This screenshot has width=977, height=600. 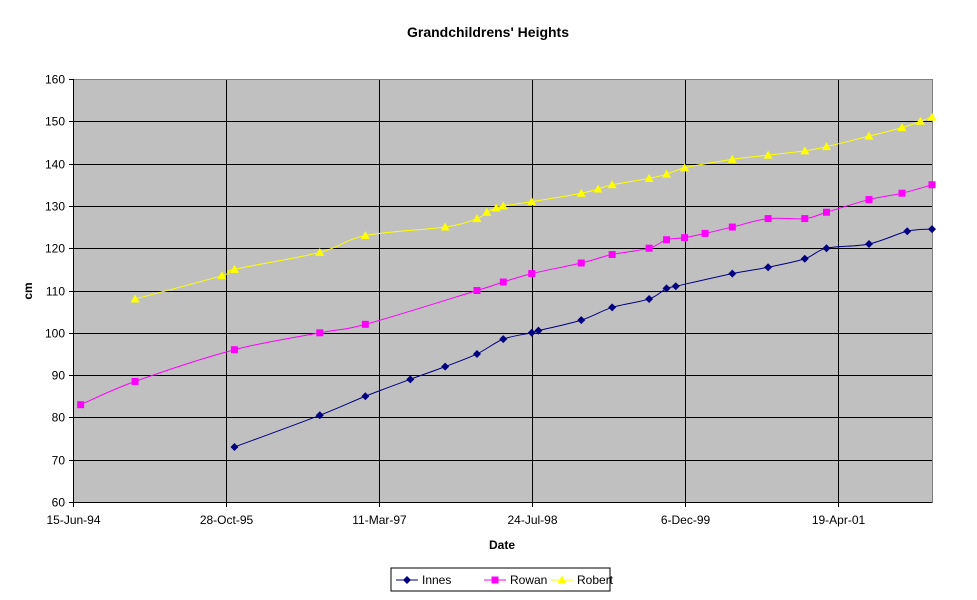 I want to click on legend-marker-robert, so click(x=562, y=579).